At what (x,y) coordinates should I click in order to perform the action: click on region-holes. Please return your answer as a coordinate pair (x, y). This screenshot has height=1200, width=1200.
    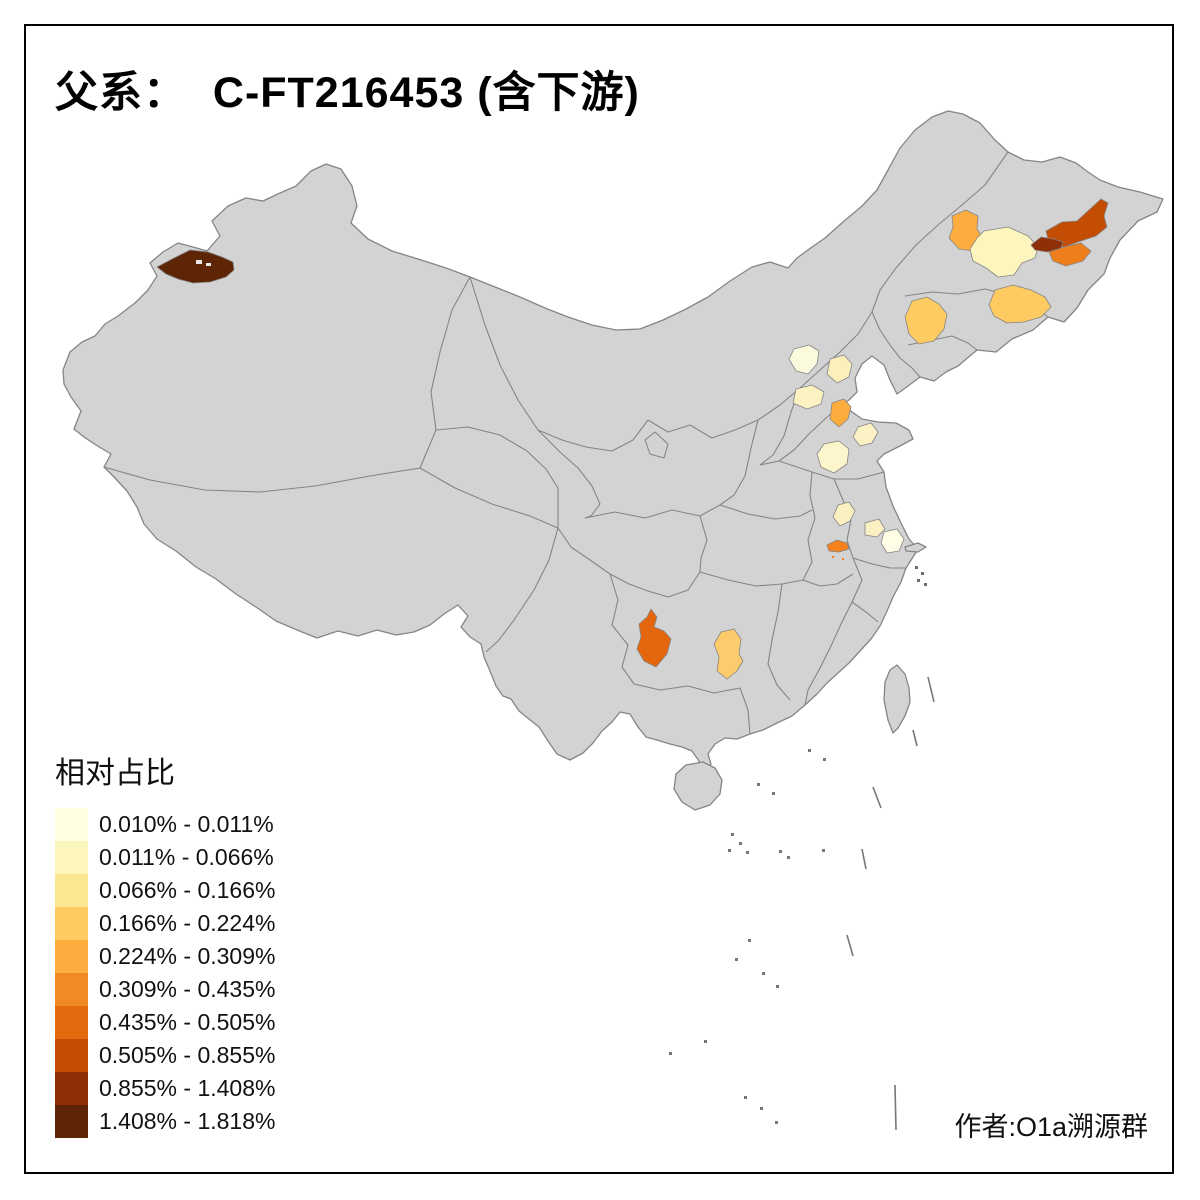
    Looking at the image, I should click on (203, 263).